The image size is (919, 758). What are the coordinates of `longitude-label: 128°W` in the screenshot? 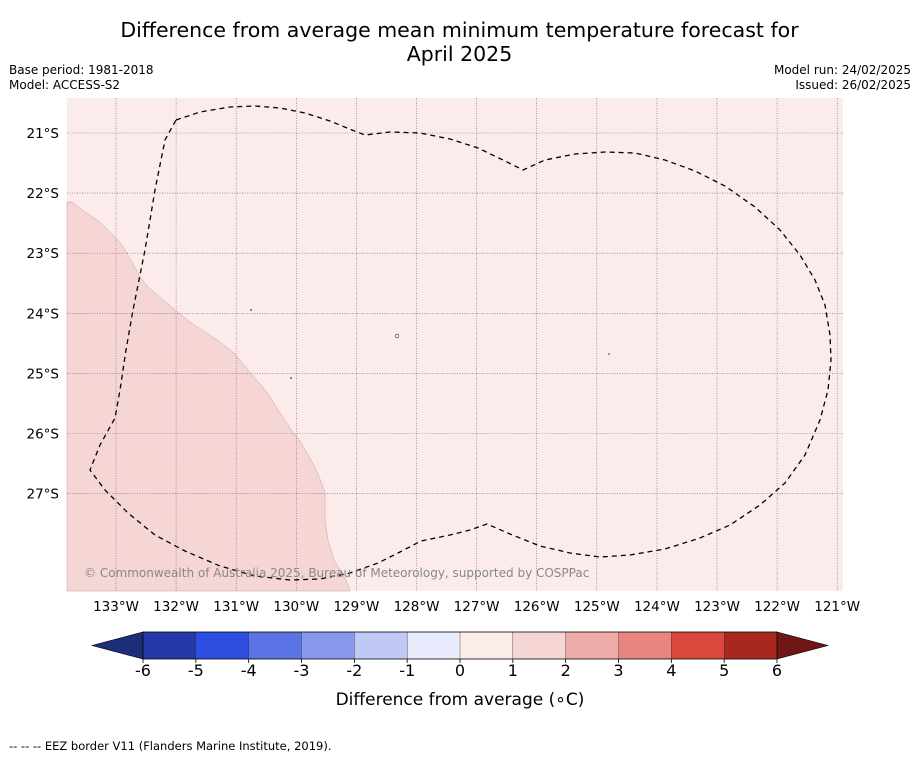 It's located at (417, 607).